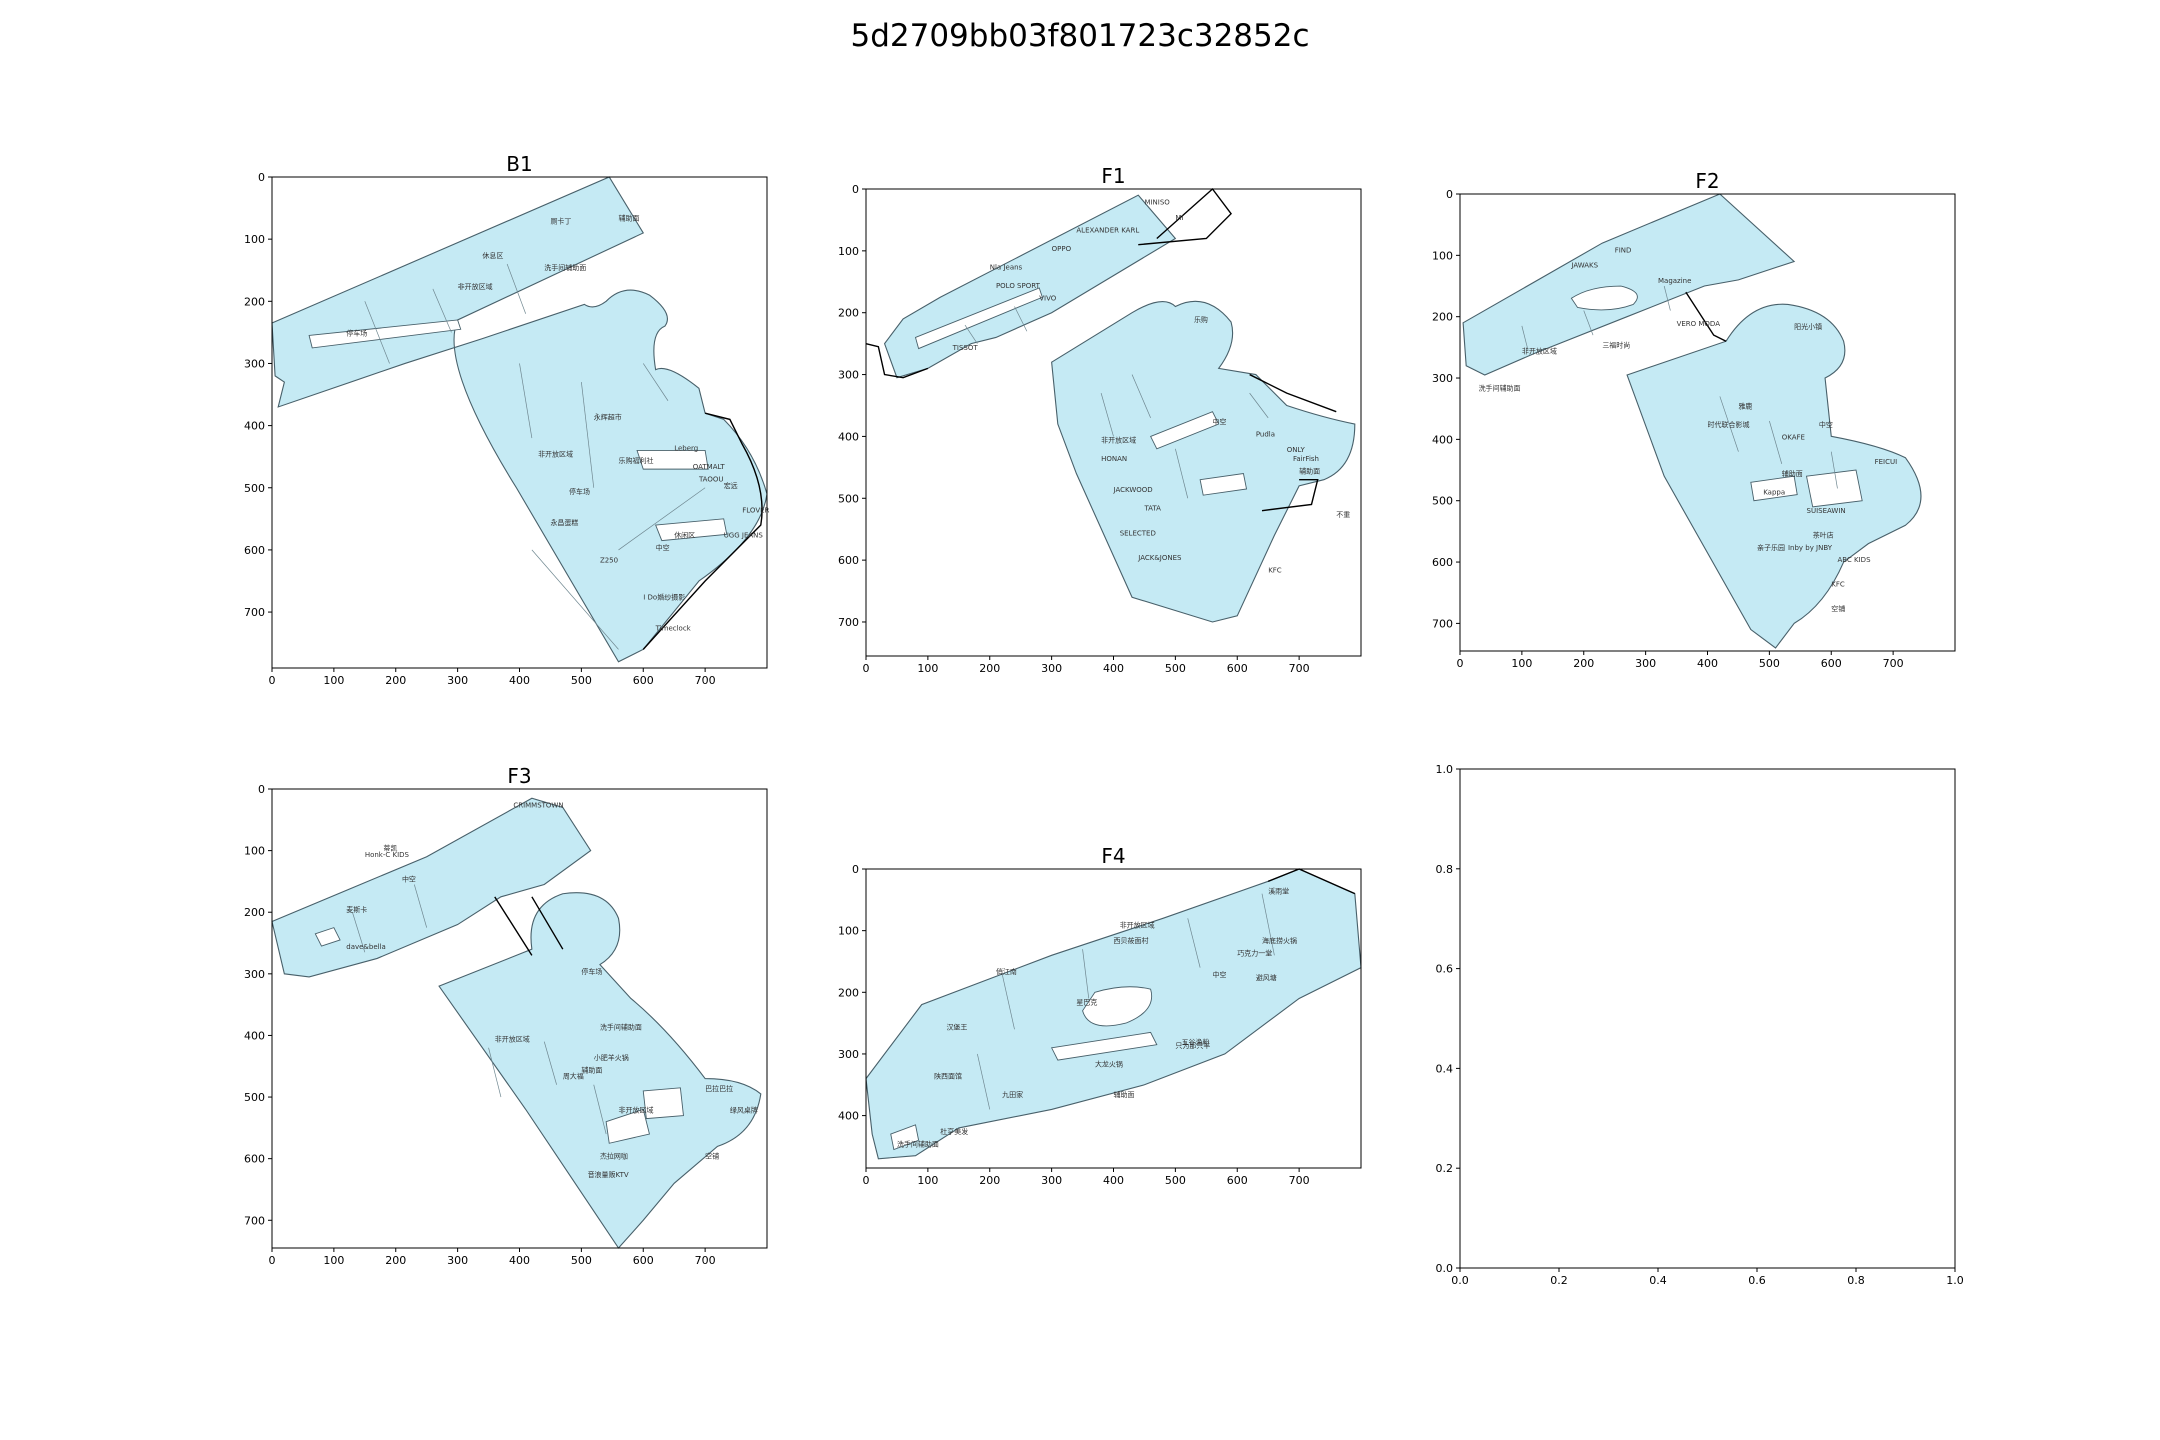 This screenshot has height=1440, width=2160. Describe the element at coordinates (1774, 493) in the screenshot. I see `shop-label: Kappa` at that location.